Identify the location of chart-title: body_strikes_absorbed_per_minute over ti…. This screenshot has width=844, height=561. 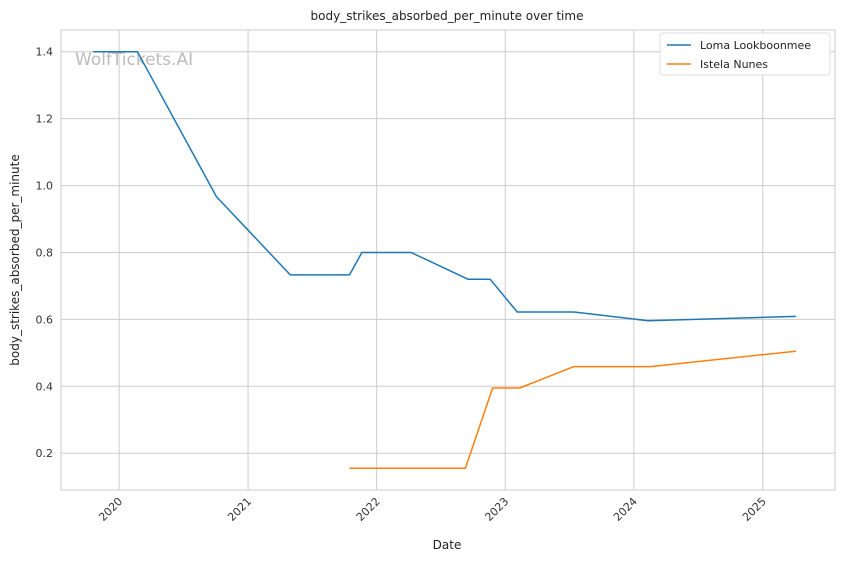
(447, 16).